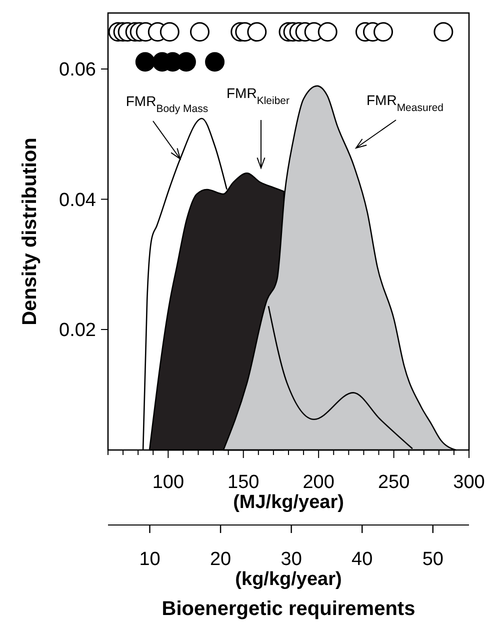 The width and height of the screenshot is (490, 628). What do you see at coordinates (30, 232) in the screenshot?
I see `y-axis-title: Density distribution` at bounding box center [30, 232].